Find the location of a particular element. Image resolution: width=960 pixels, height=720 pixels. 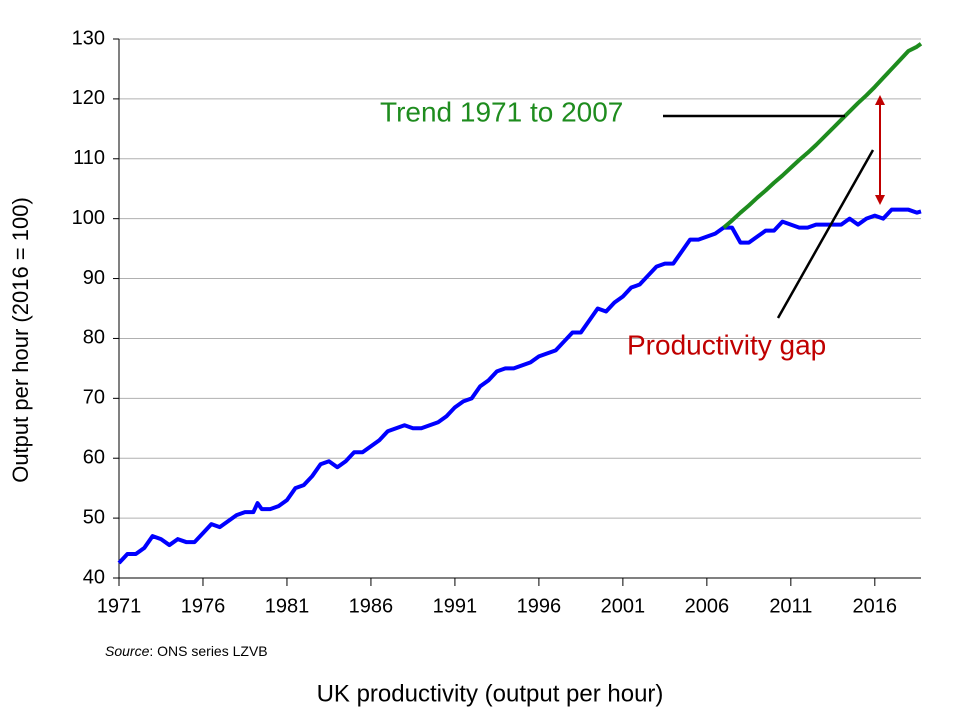

x-tick-label: 1976 is located at coordinates (203, 606).